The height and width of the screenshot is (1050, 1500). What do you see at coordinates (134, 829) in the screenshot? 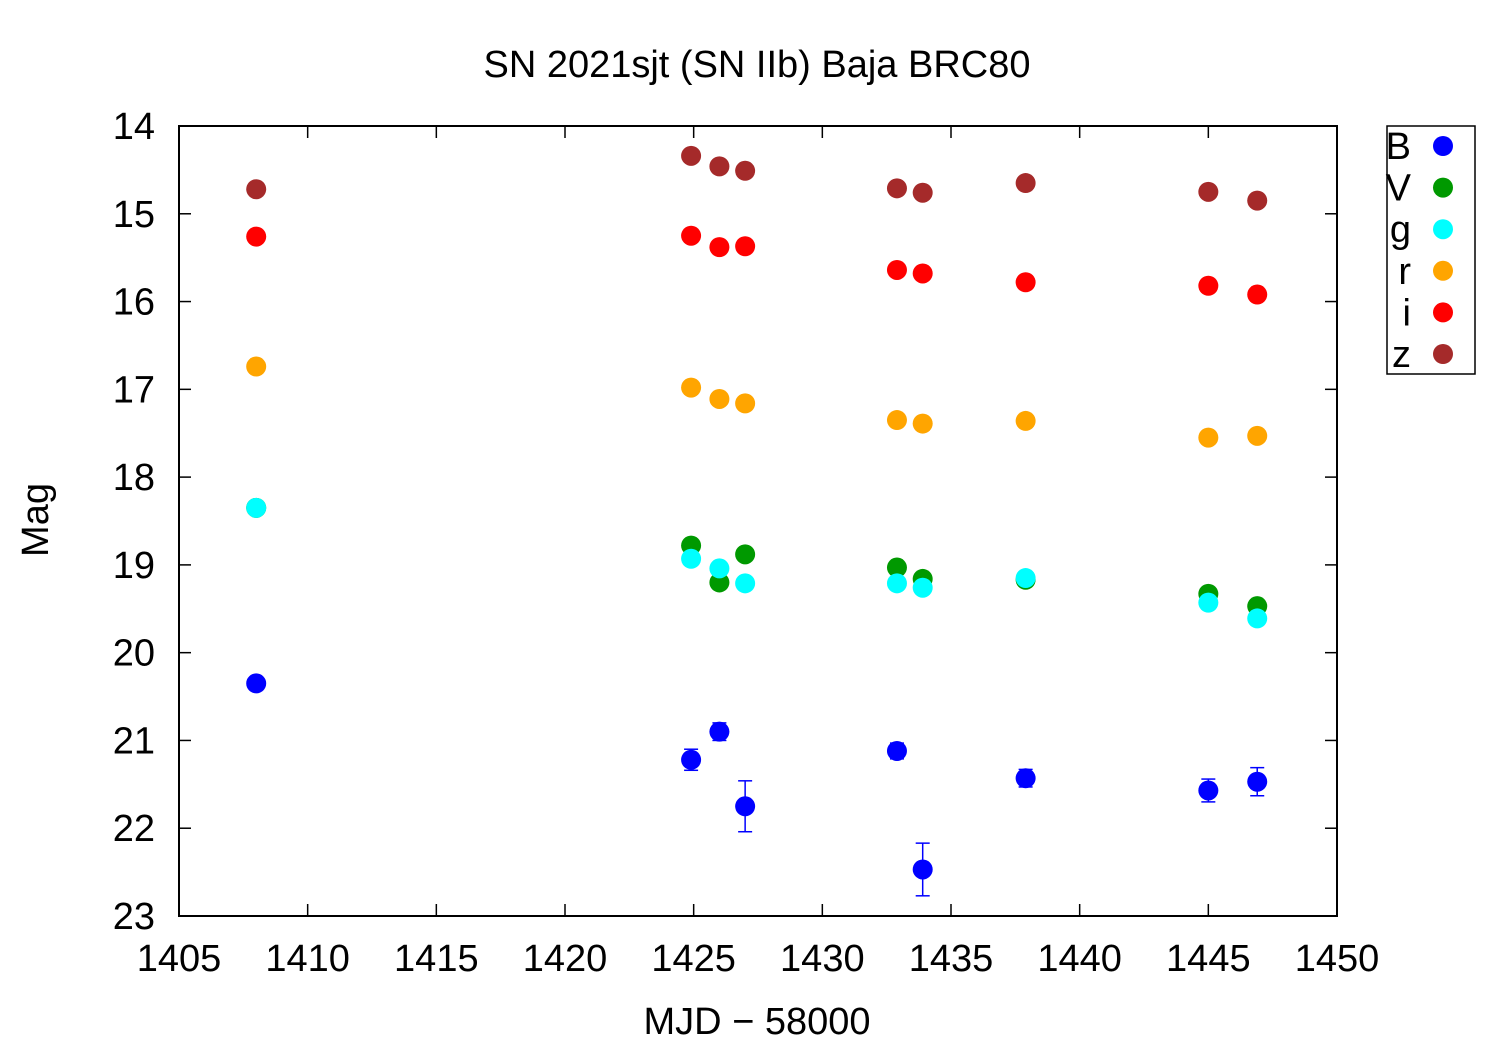
I see `y-tick-label: 22` at bounding box center [134, 829].